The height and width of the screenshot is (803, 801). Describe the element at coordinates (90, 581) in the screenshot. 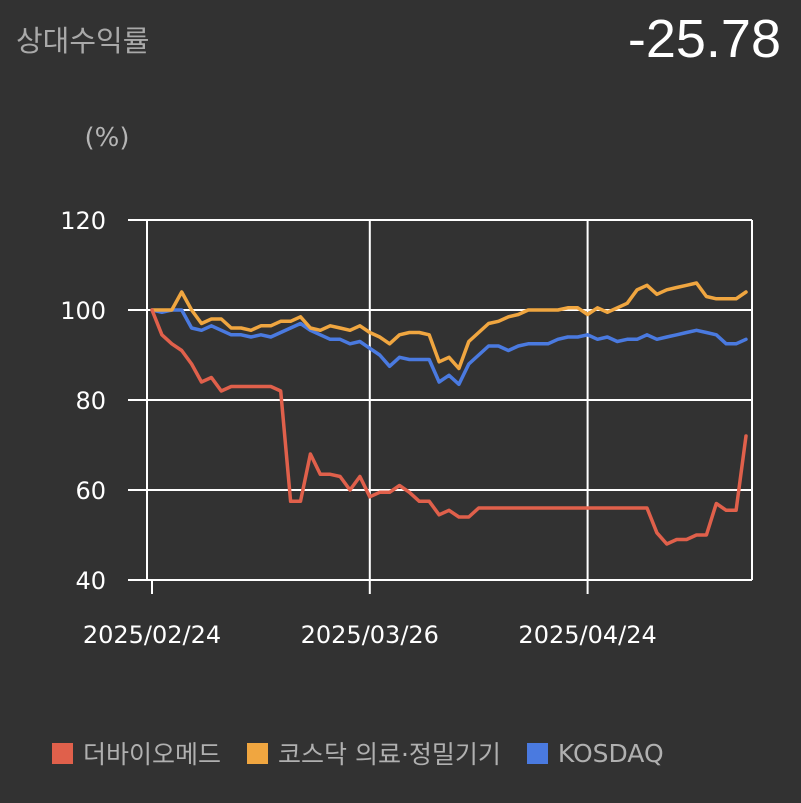

I see `y-tick-label: 40` at that location.